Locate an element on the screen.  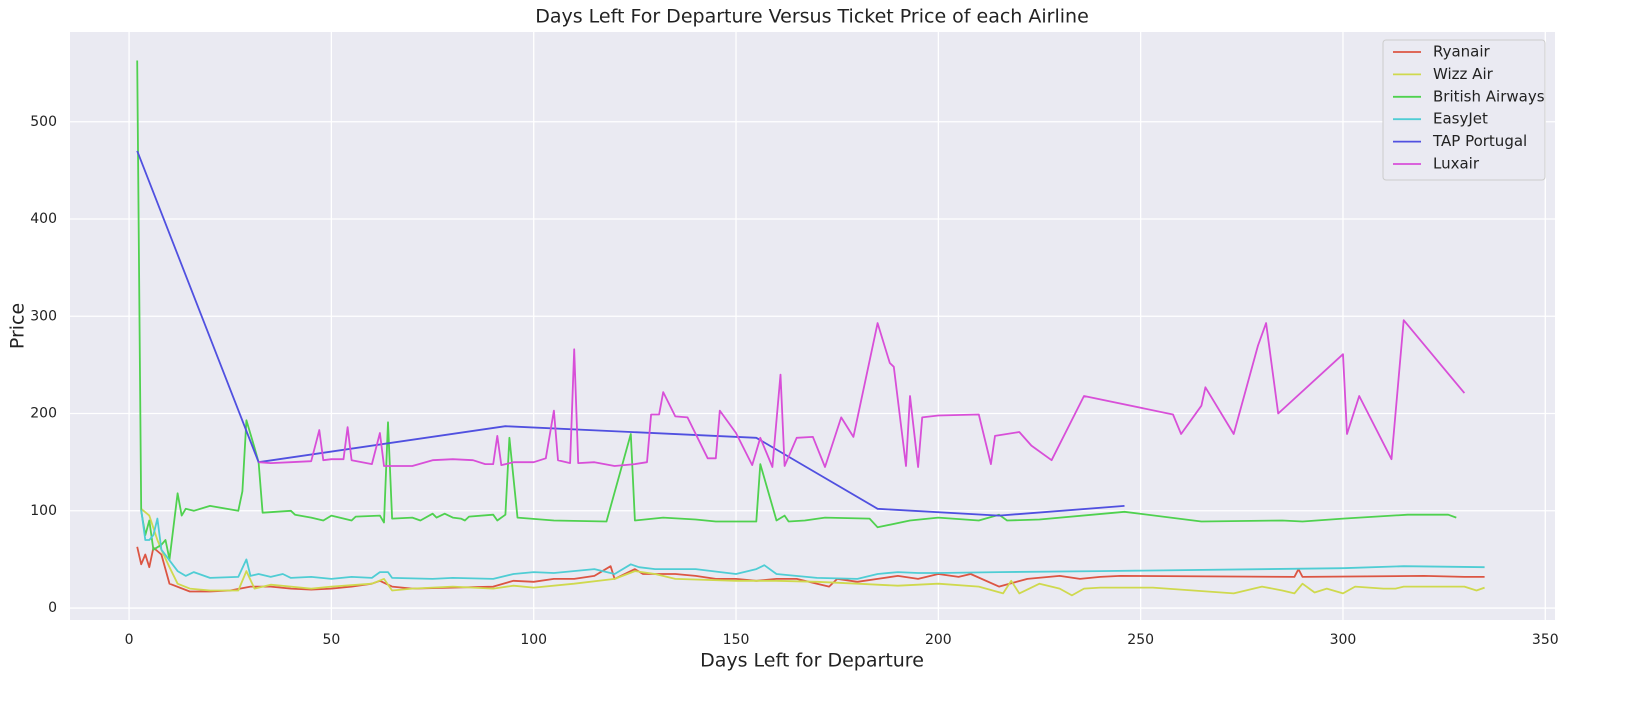
y-axis-label: Price is located at coordinates (18, 326).